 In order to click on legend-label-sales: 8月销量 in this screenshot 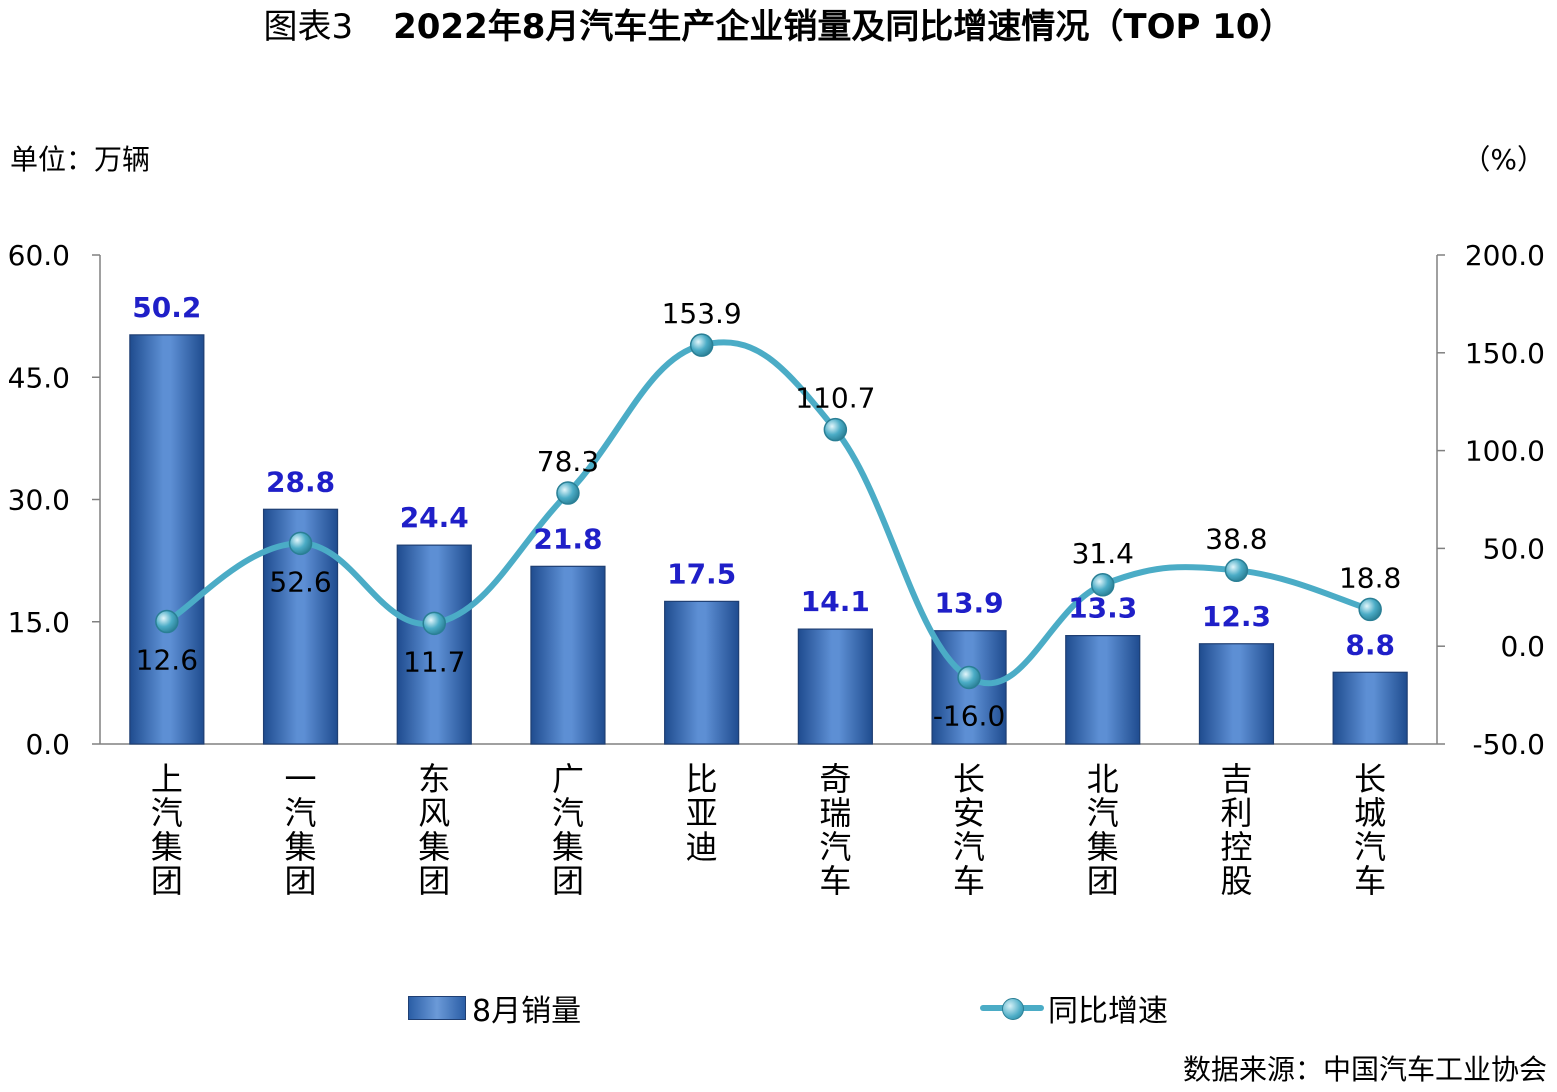, I will do `click(527, 1011)`.